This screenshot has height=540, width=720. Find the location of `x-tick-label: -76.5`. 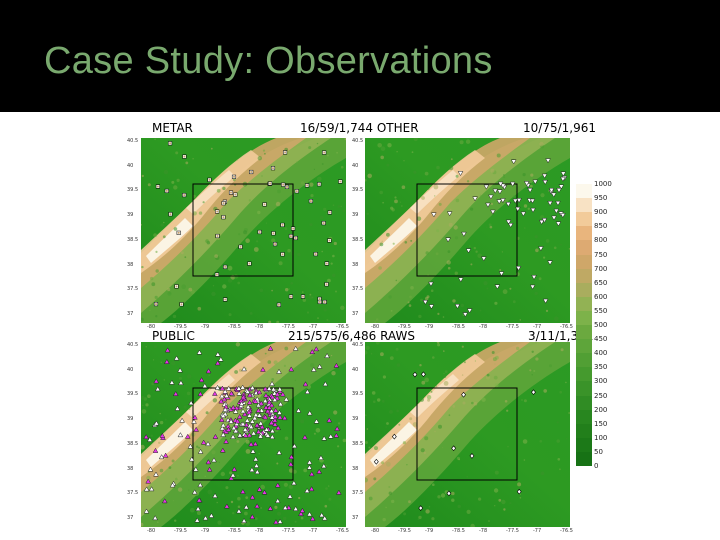

x-tick-label: -76.5 is located at coordinates (566, 531).